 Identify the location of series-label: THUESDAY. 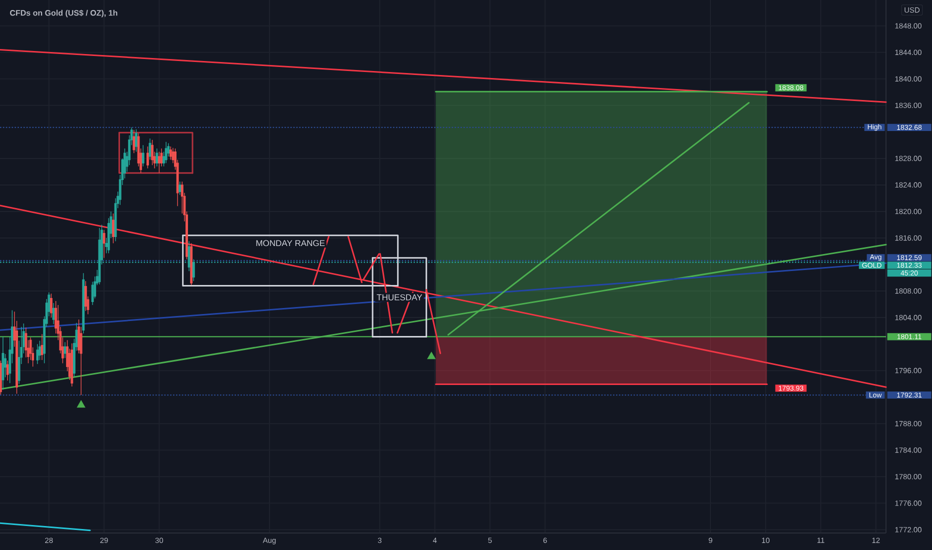
(399, 297).